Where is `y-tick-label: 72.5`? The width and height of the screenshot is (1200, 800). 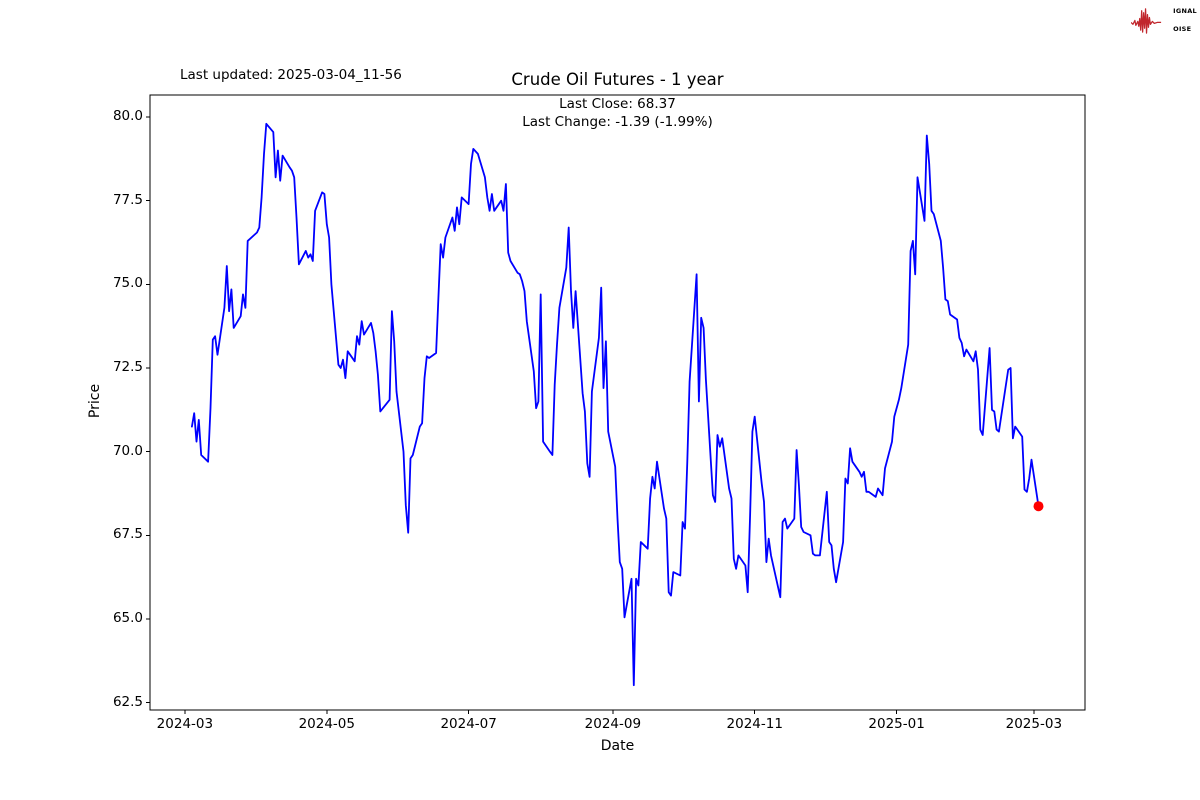
y-tick-label: 72.5 is located at coordinates (127, 367).